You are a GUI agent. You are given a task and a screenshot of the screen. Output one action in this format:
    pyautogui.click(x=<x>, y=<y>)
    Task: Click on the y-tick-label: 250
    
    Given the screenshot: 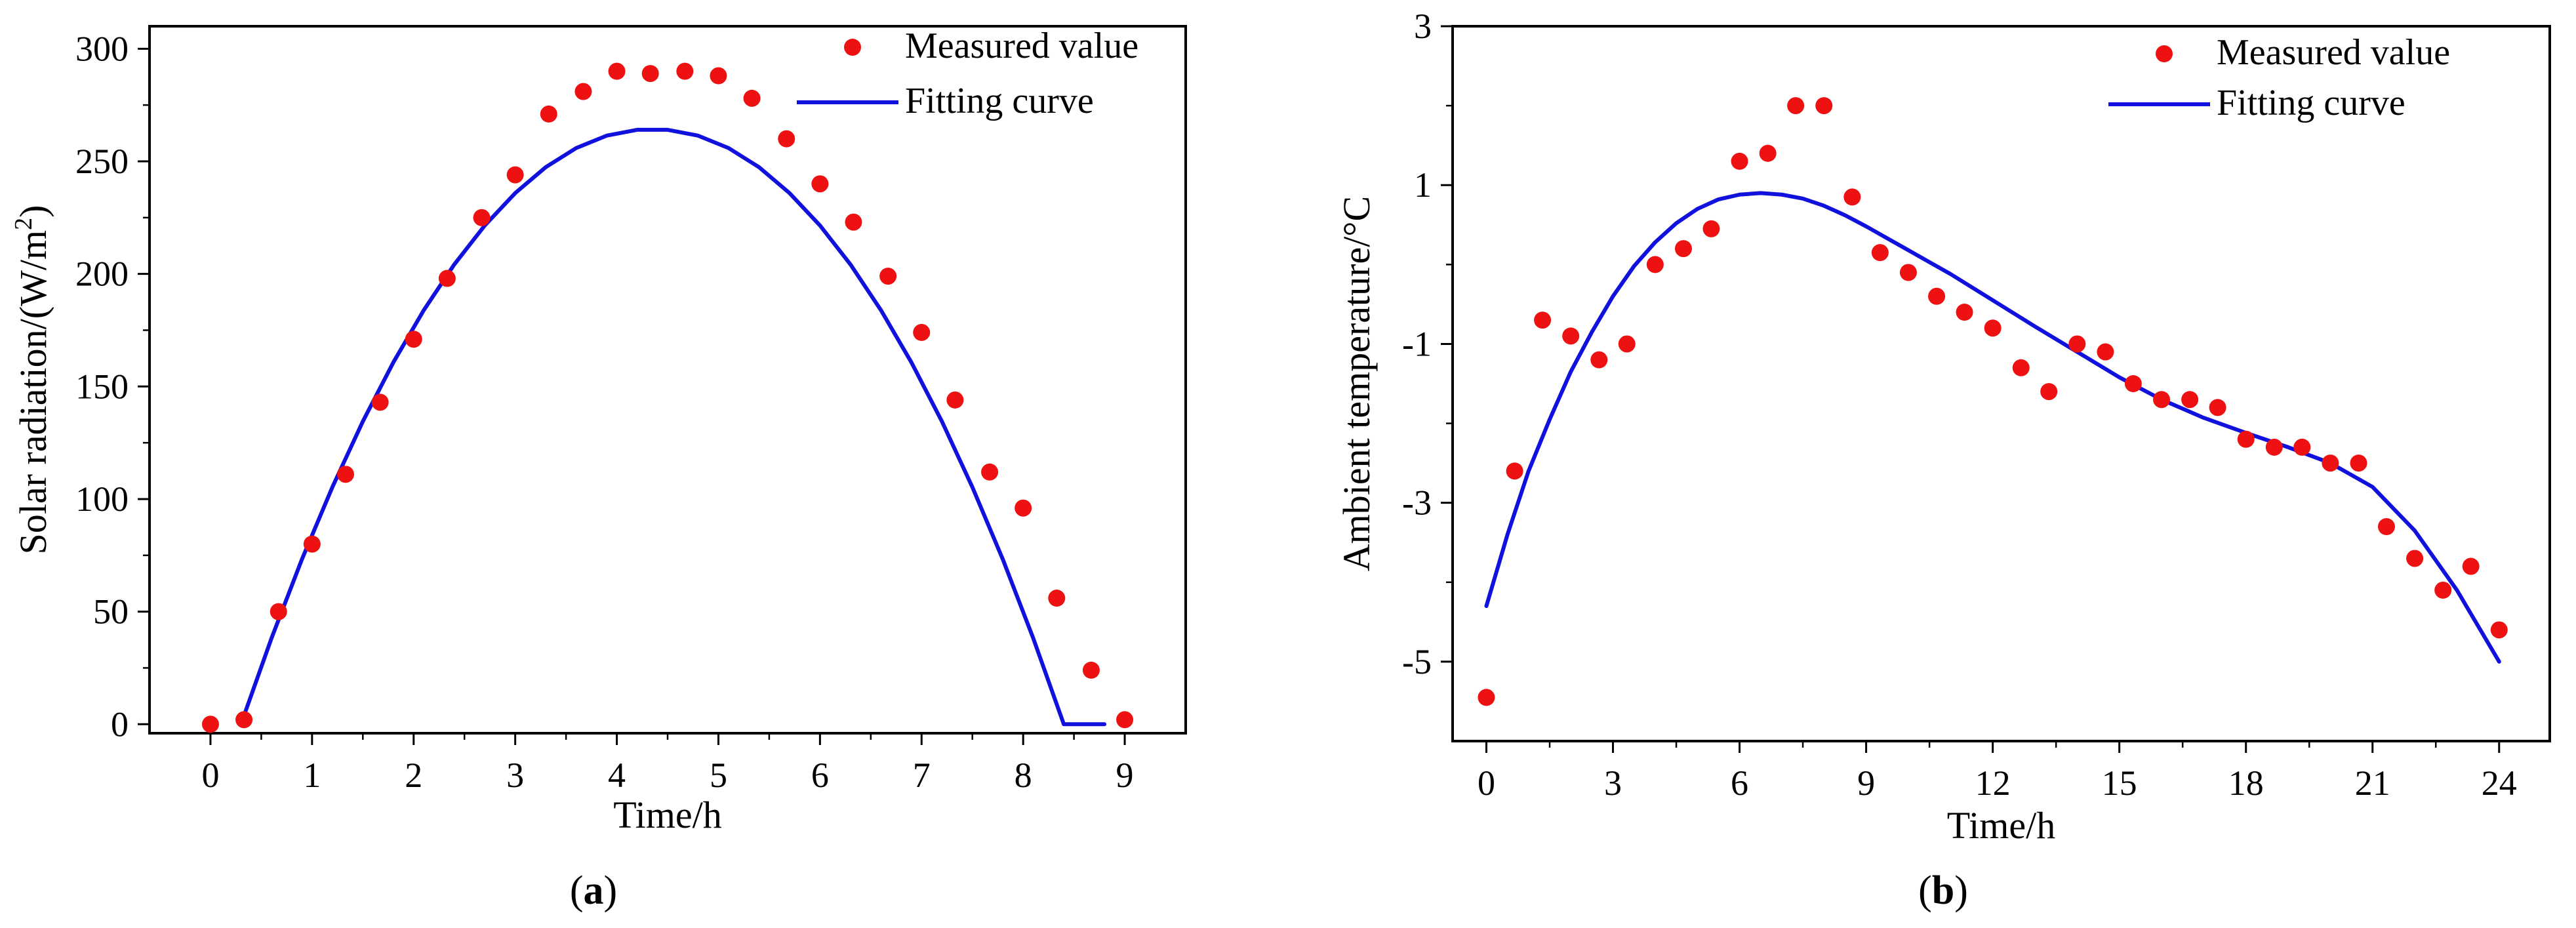 What is the action you would take?
    pyautogui.click(x=102, y=161)
    